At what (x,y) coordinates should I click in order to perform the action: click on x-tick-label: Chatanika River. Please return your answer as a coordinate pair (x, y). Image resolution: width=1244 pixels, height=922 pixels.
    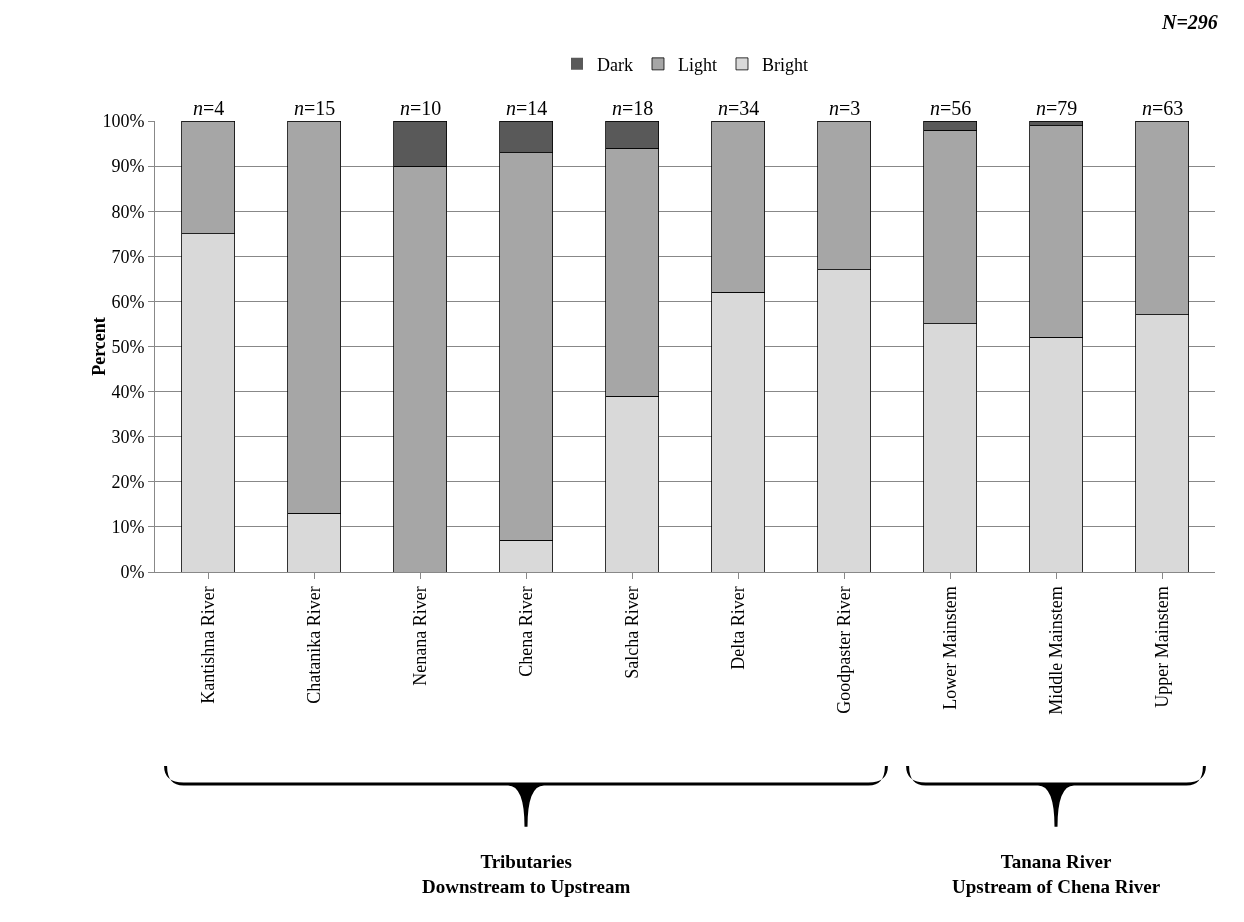
    Looking at the image, I should click on (313, 645).